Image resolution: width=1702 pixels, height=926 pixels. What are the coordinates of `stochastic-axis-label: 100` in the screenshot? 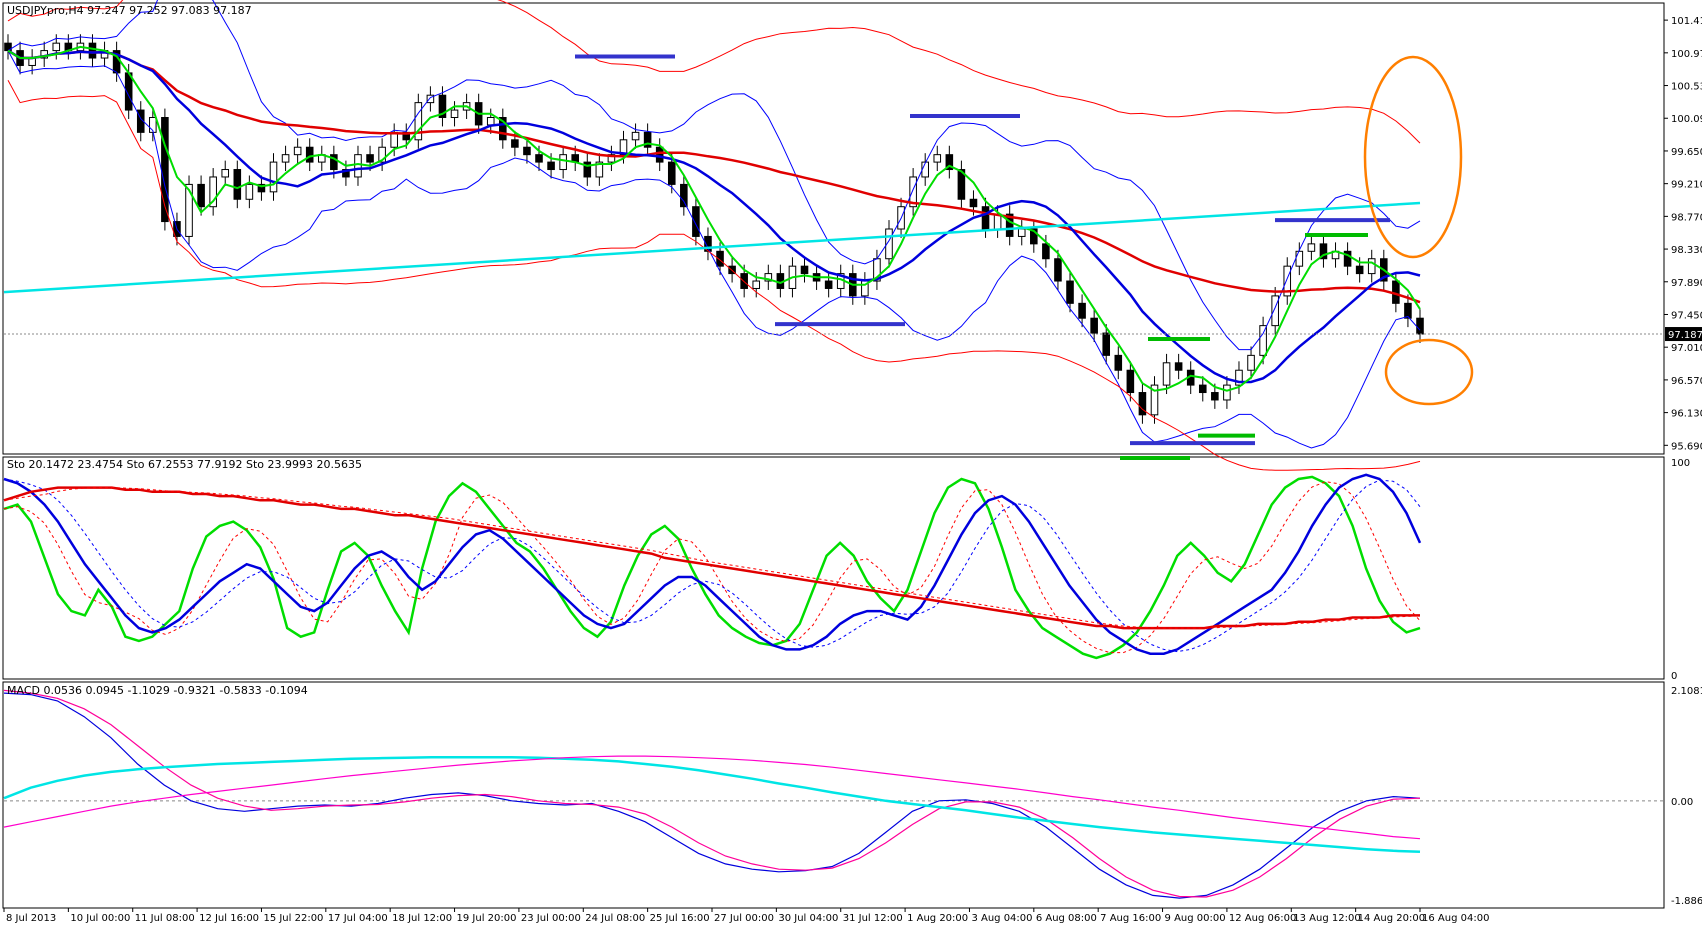 It's located at (1680, 463).